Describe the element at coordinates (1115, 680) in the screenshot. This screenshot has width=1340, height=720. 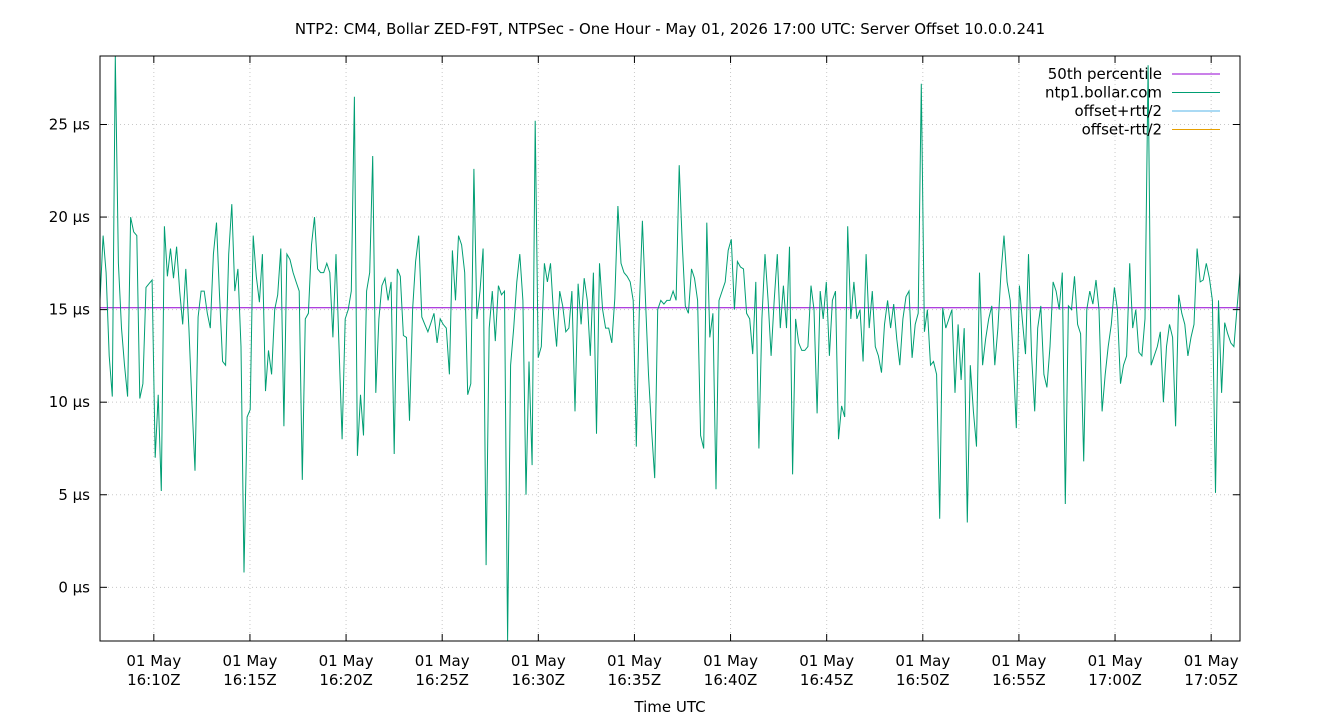
I see `x-tick-label-time: 17:00Z` at that location.